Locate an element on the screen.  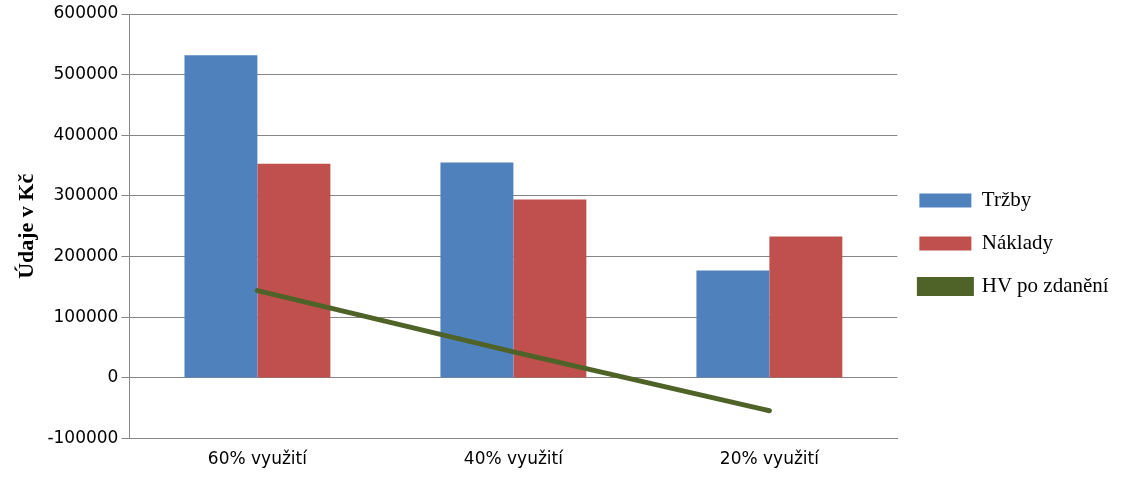
y-tick-label: 600000 is located at coordinates (86, 12).